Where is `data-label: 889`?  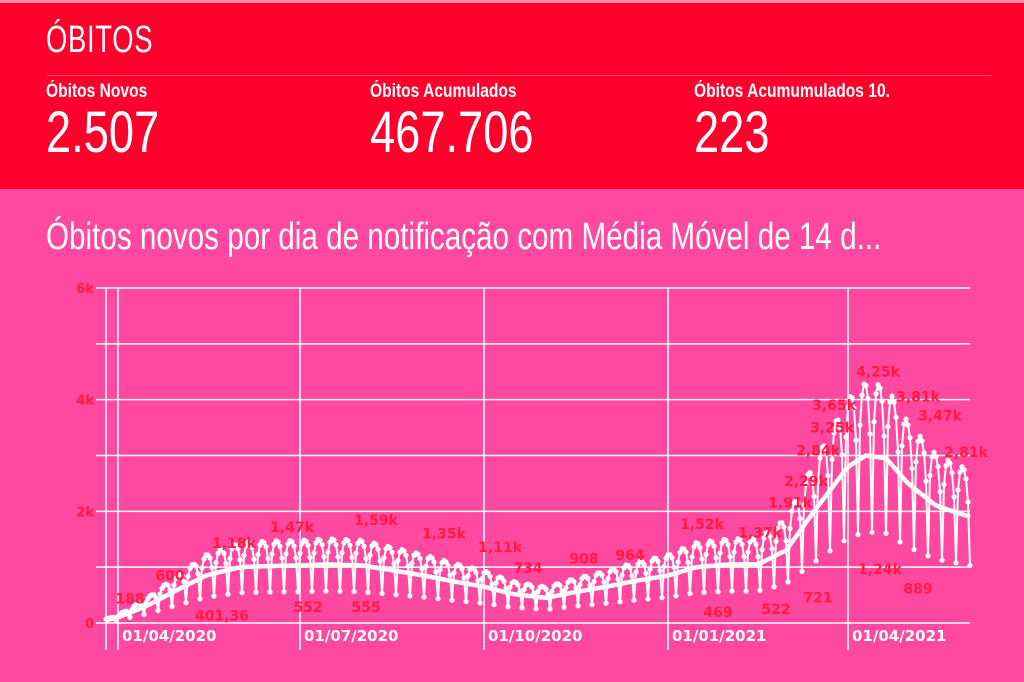 data-label: 889 is located at coordinates (917, 589).